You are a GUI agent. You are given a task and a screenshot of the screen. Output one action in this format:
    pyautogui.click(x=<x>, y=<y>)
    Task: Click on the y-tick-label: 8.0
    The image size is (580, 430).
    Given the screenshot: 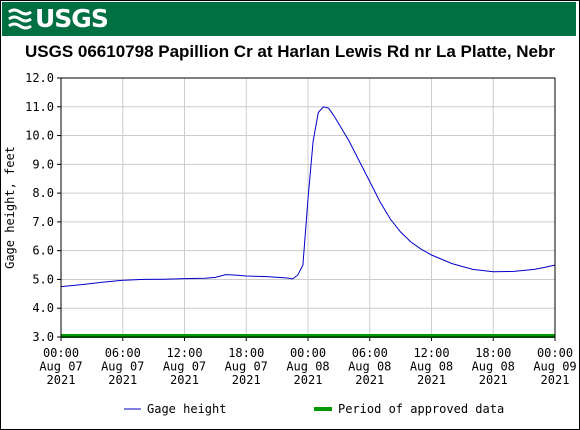 What is the action you would take?
    pyautogui.click(x=43, y=193)
    